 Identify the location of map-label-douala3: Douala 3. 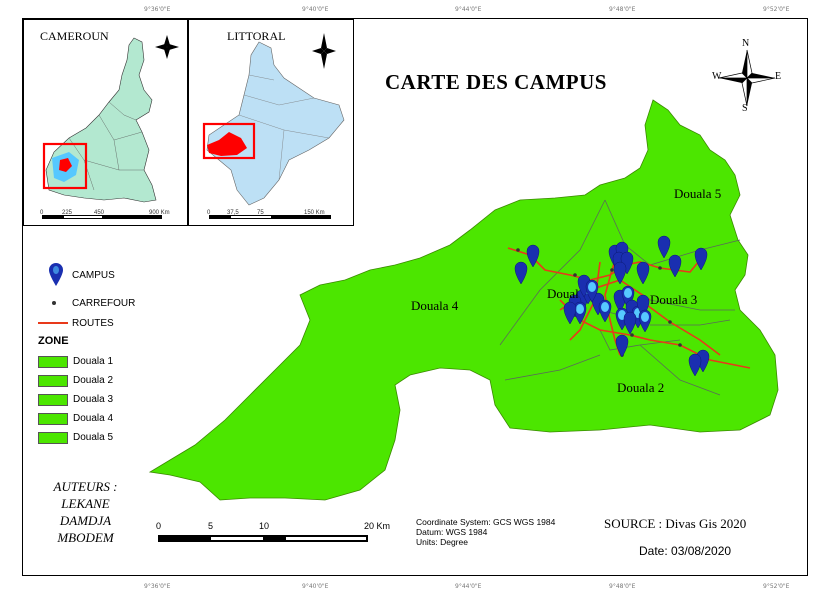
(674, 299).